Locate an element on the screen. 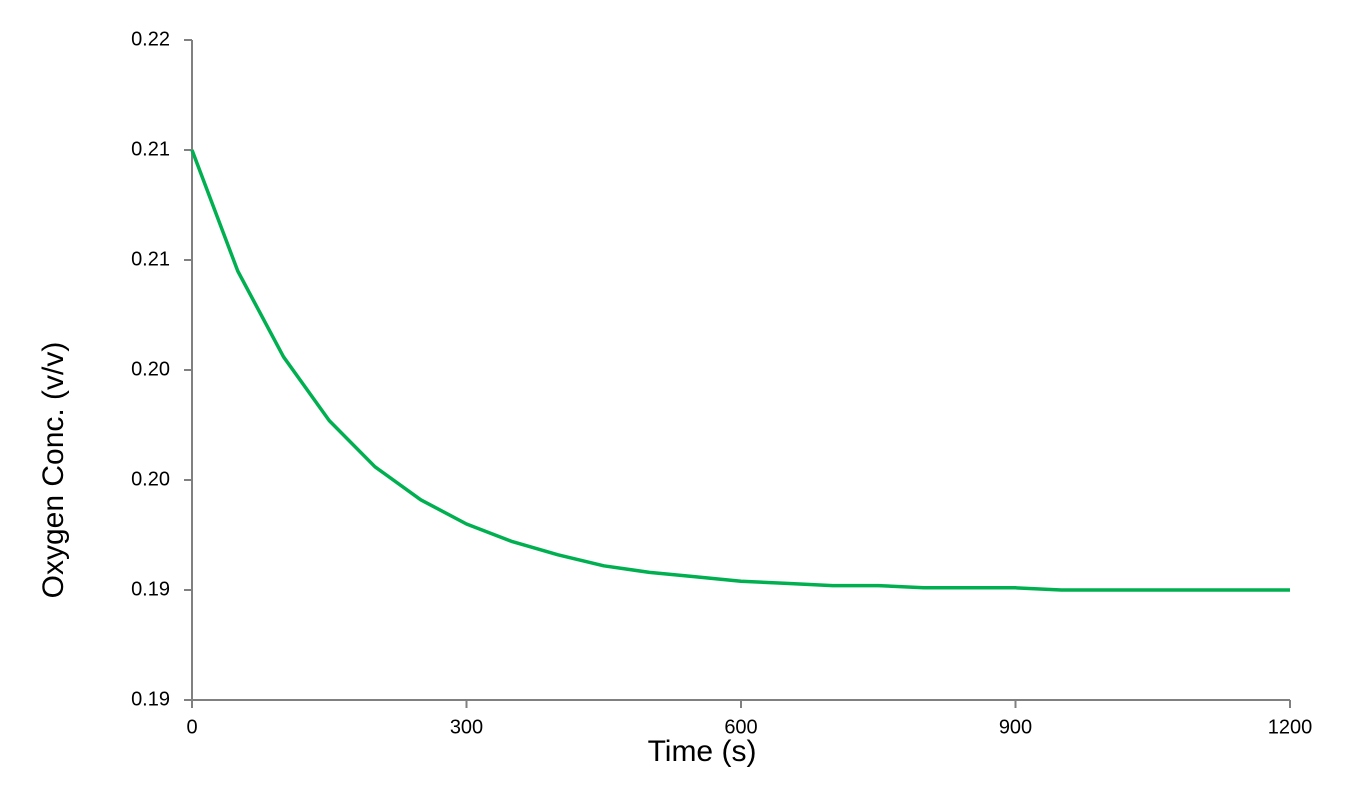 This screenshot has width=1368, height=800. x-tick-label: 600 is located at coordinates (740, 727).